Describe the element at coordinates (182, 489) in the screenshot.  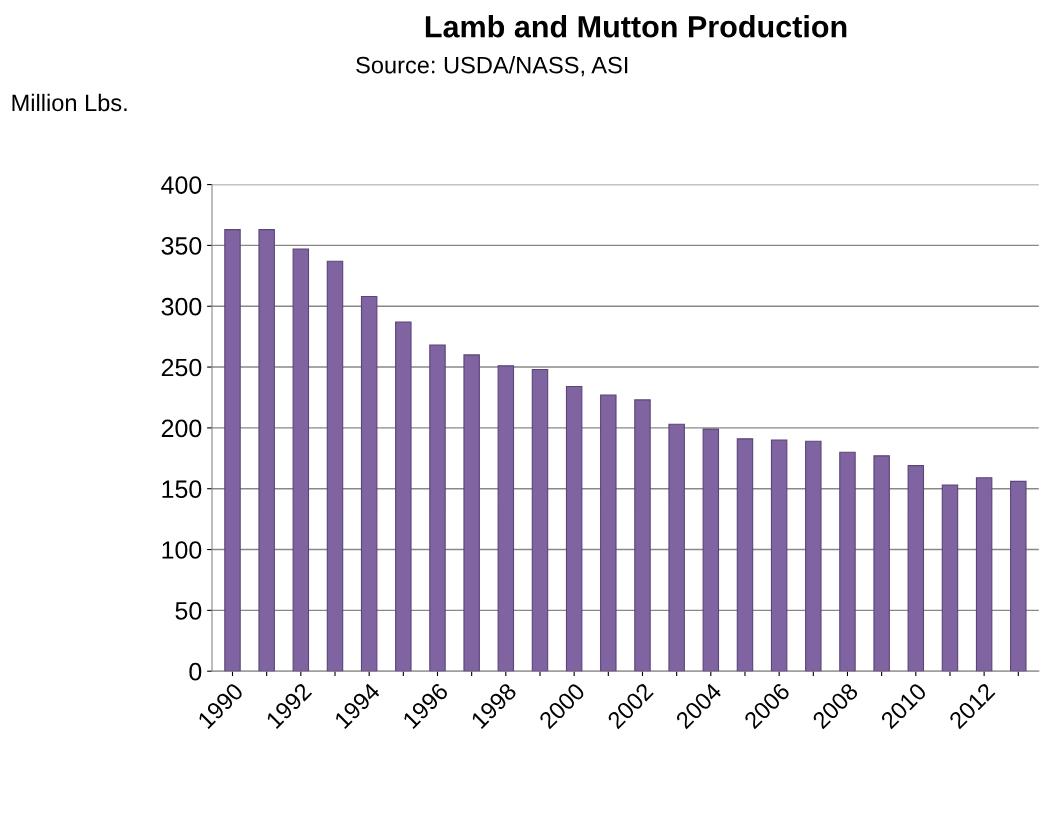
I see `y-tick-label: 150` at that location.